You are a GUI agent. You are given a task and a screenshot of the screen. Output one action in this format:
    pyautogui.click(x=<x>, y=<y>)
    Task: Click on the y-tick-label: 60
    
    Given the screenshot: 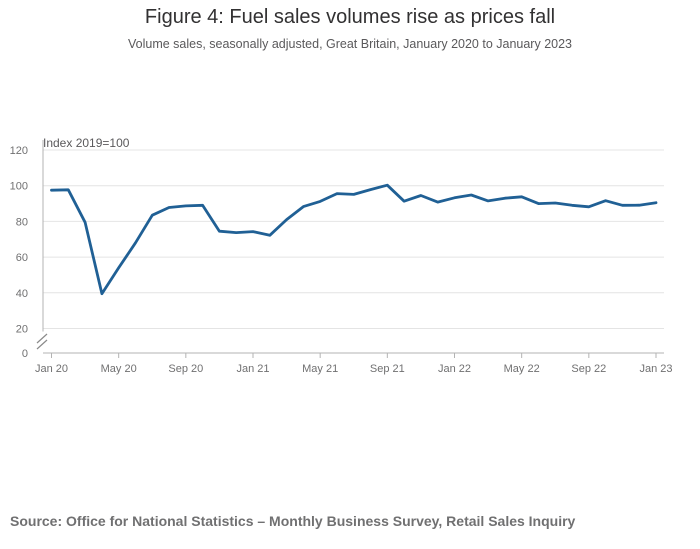 What is the action you would take?
    pyautogui.click(x=22, y=258)
    